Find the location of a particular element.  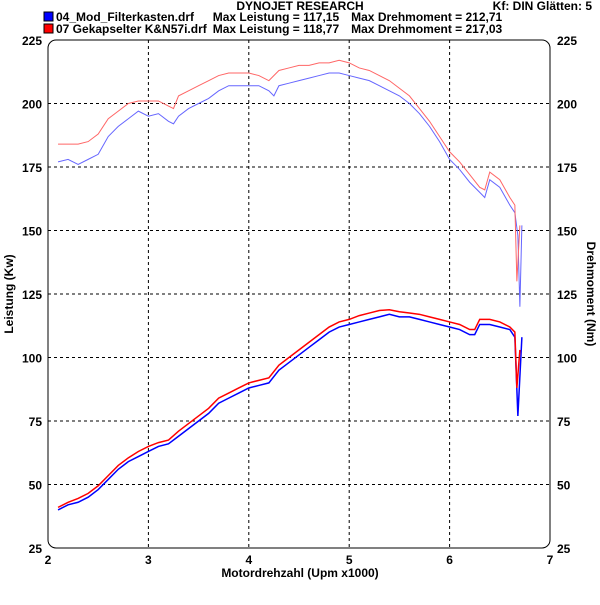

x-tick-label: 6 is located at coordinates (449, 560).